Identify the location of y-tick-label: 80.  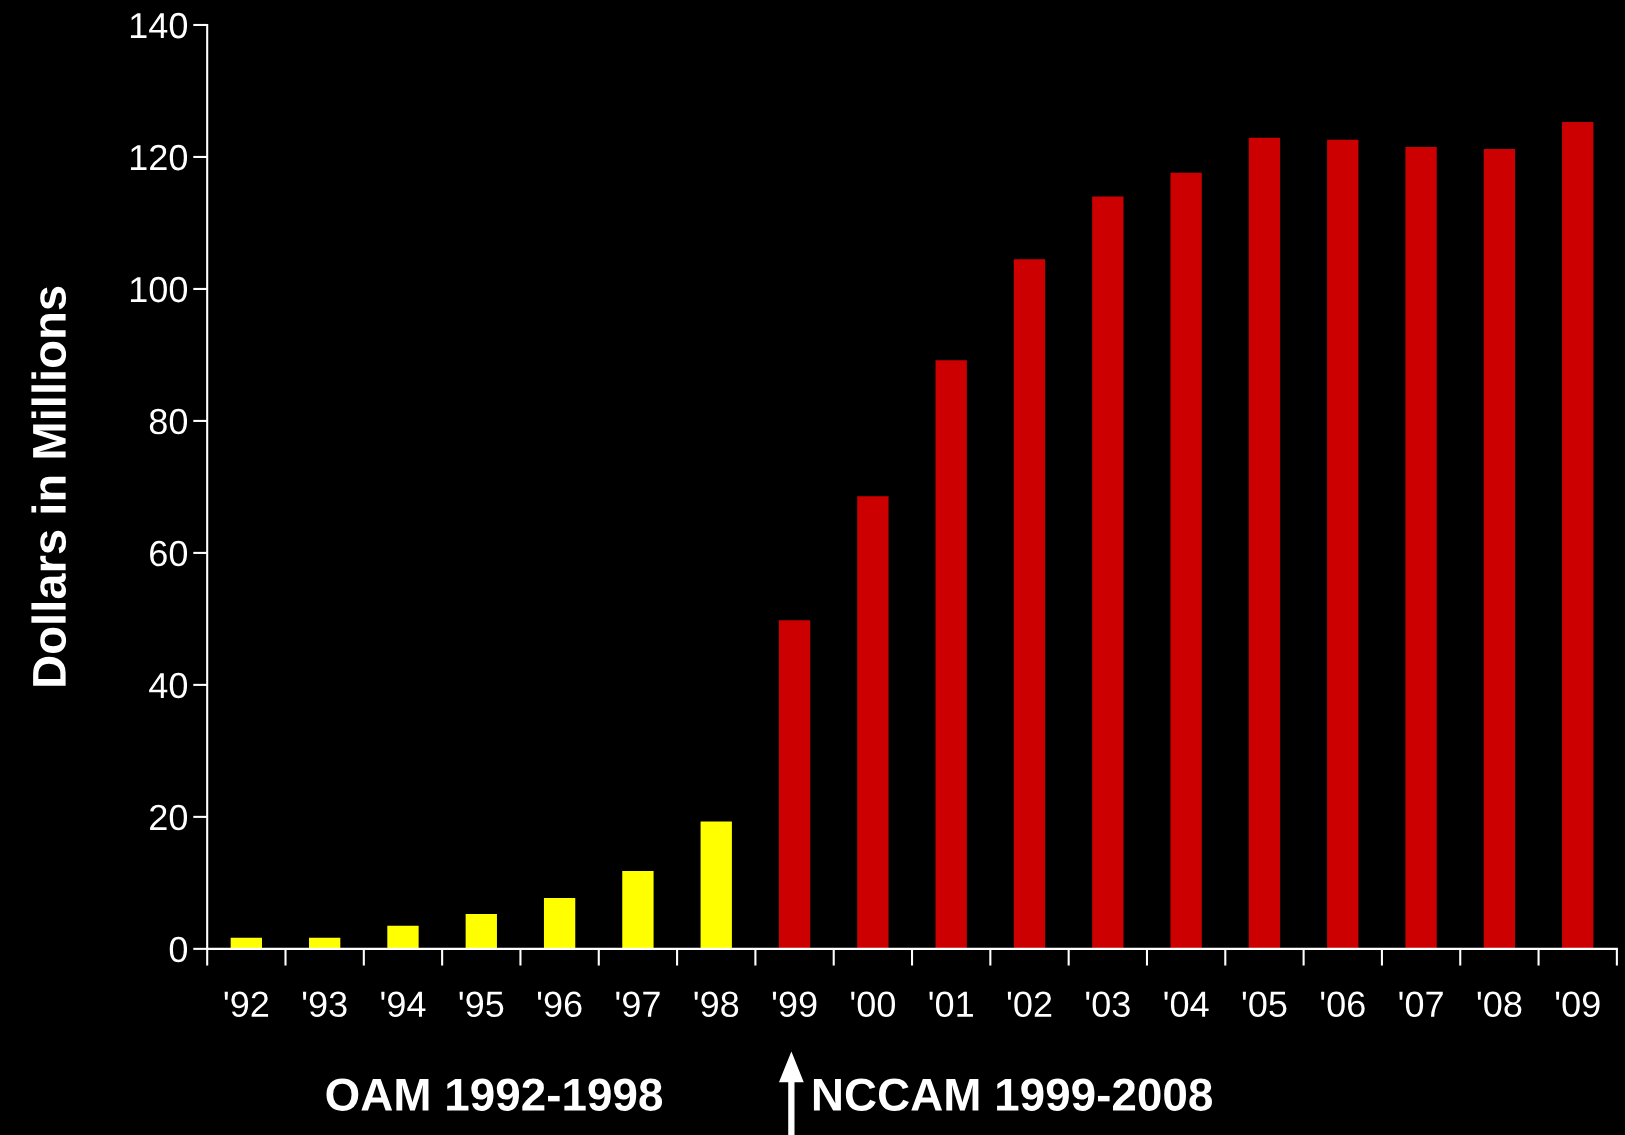
(168, 421).